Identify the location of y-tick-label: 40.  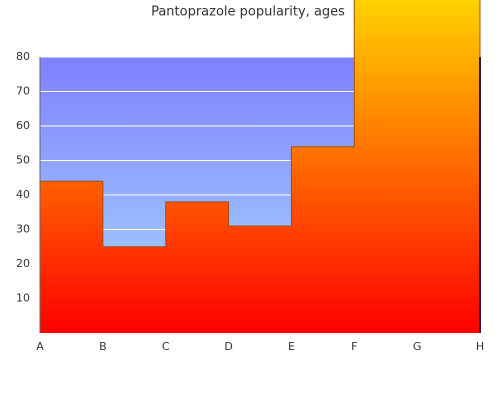
(23, 194).